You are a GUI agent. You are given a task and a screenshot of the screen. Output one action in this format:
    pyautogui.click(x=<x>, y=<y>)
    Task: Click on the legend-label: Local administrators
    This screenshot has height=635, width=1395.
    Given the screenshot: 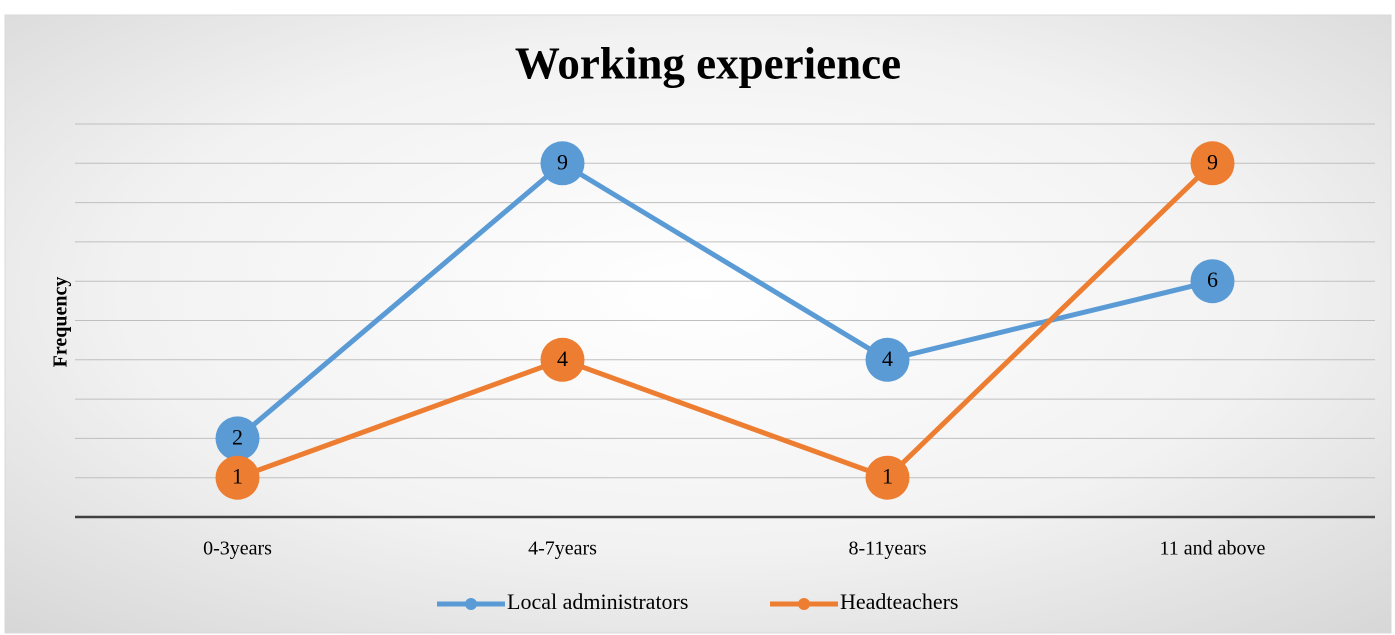 What is the action you would take?
    pyautogui.click(x=597, y=601)
    